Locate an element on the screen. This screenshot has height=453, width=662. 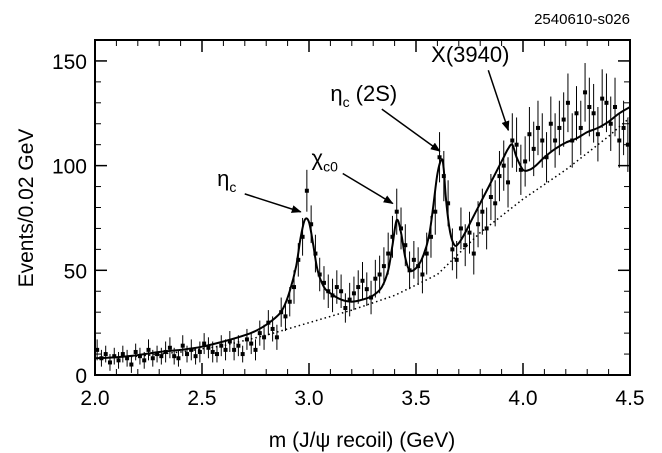
y-tick-label: 0 is located at coordinates (81, 376).